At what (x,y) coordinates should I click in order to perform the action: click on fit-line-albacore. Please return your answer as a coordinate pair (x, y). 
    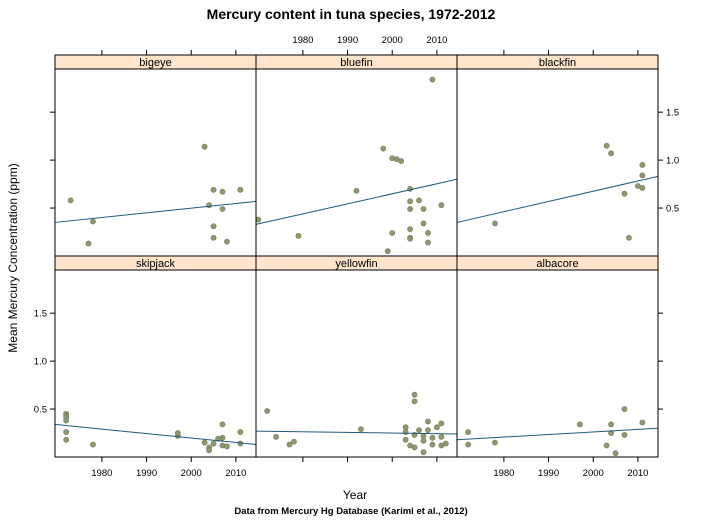
    Looking at the image, I should click on (557, 434).